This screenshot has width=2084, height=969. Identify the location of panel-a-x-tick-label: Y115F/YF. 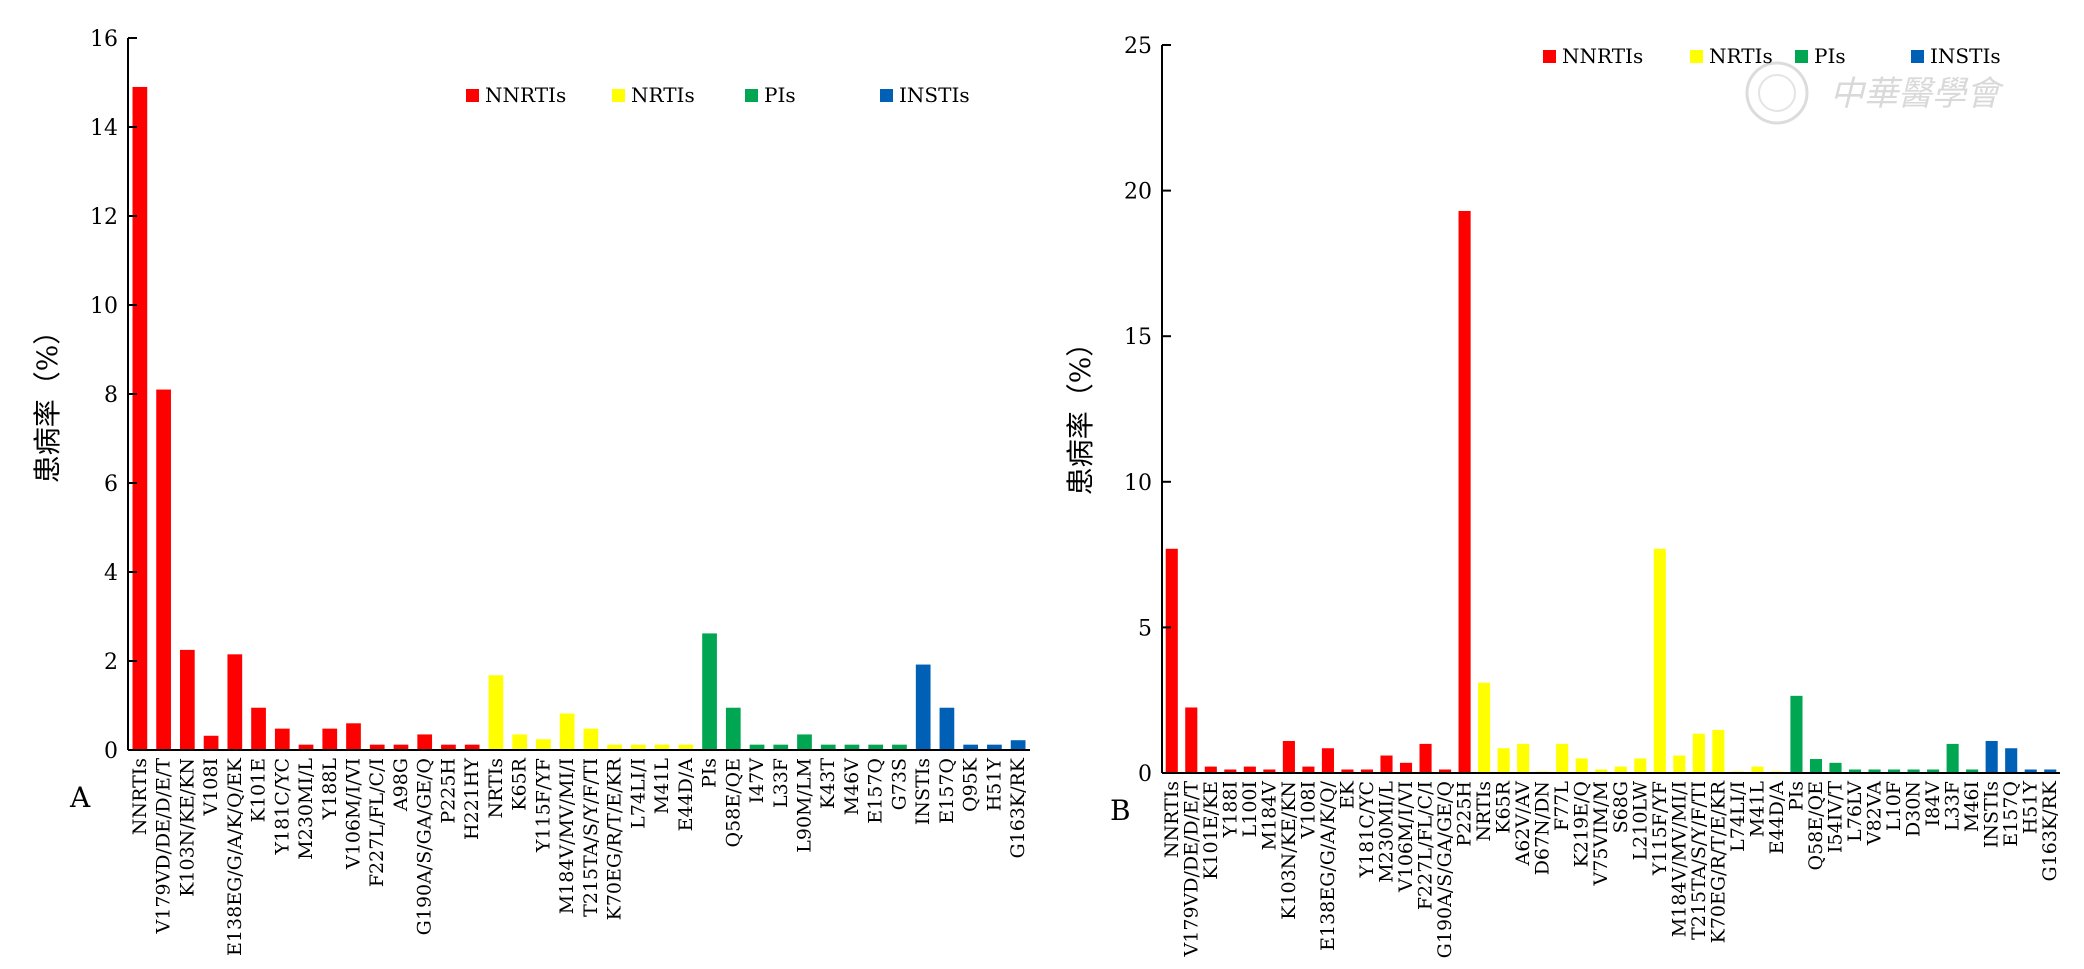
(543, 805).